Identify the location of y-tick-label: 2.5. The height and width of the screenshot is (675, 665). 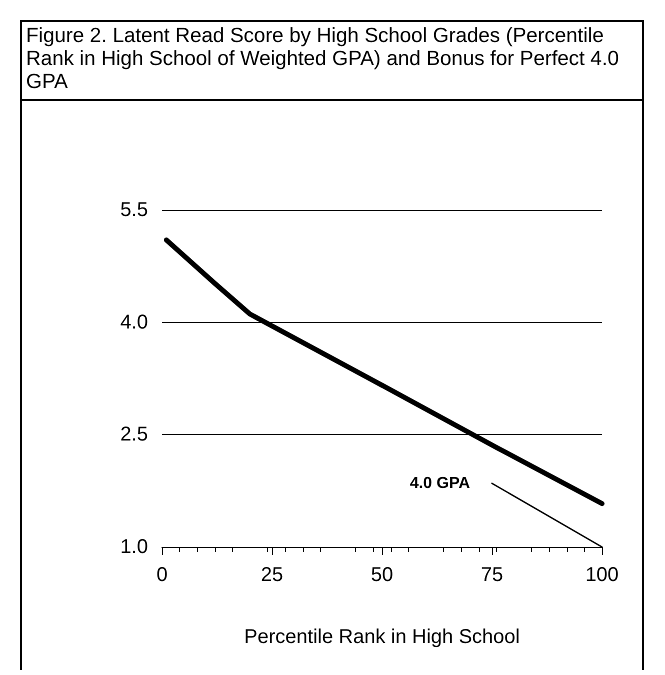
(134, 435).